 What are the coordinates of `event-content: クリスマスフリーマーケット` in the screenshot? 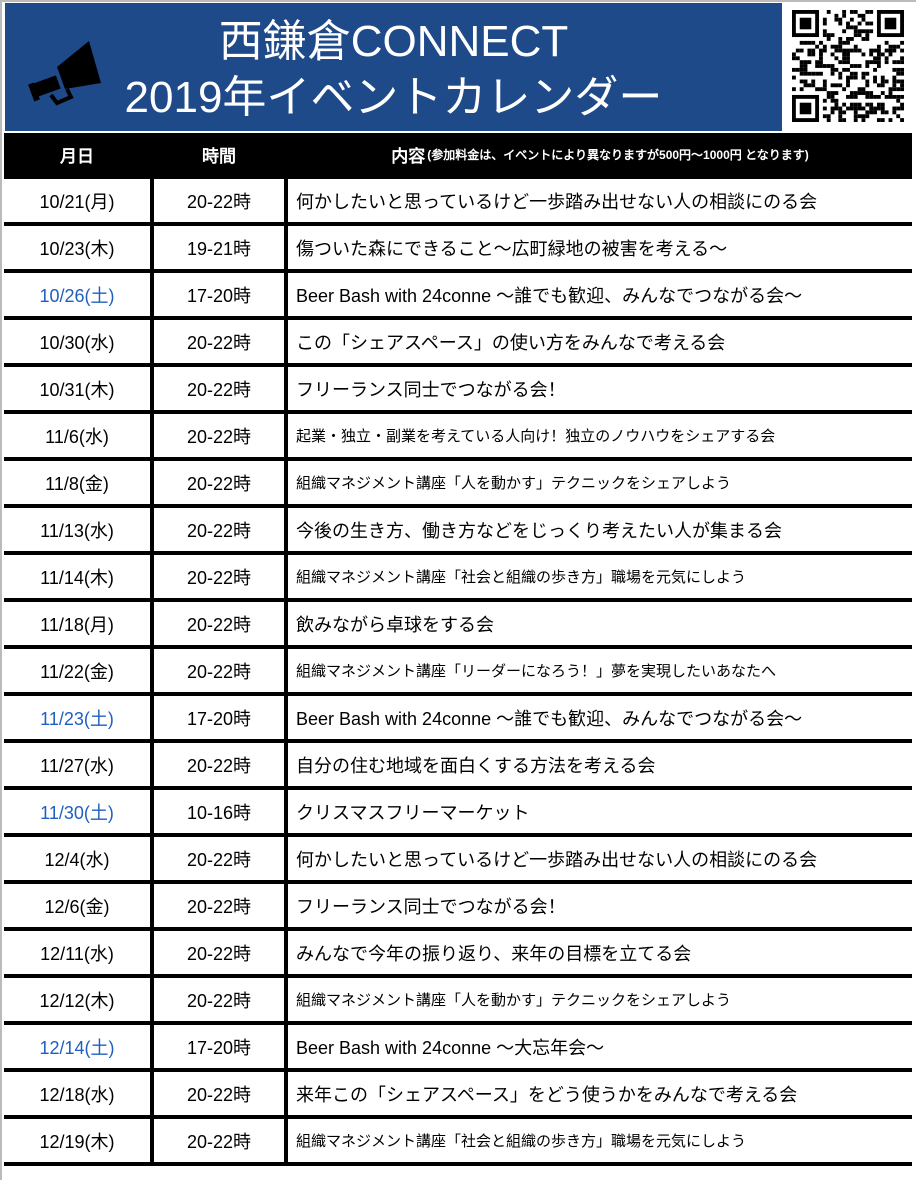 It's located at (600, 811).